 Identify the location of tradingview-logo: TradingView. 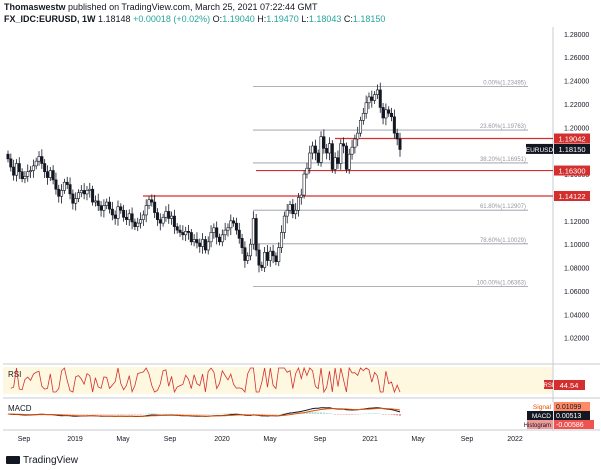
(42, 460).